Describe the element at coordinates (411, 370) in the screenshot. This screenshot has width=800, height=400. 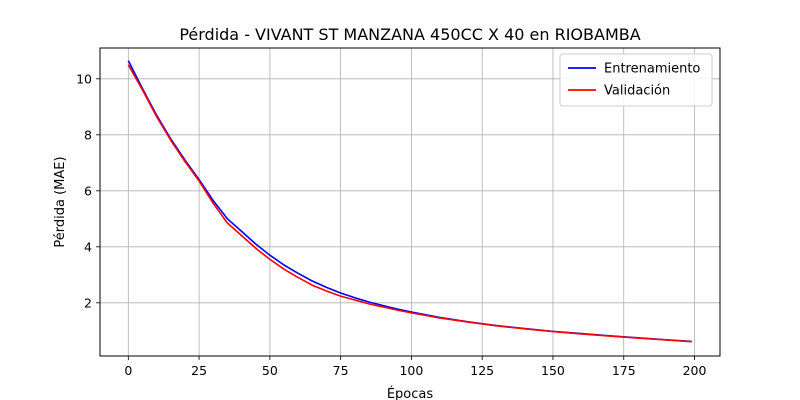
I see `x-tick-label: 100` at that location.